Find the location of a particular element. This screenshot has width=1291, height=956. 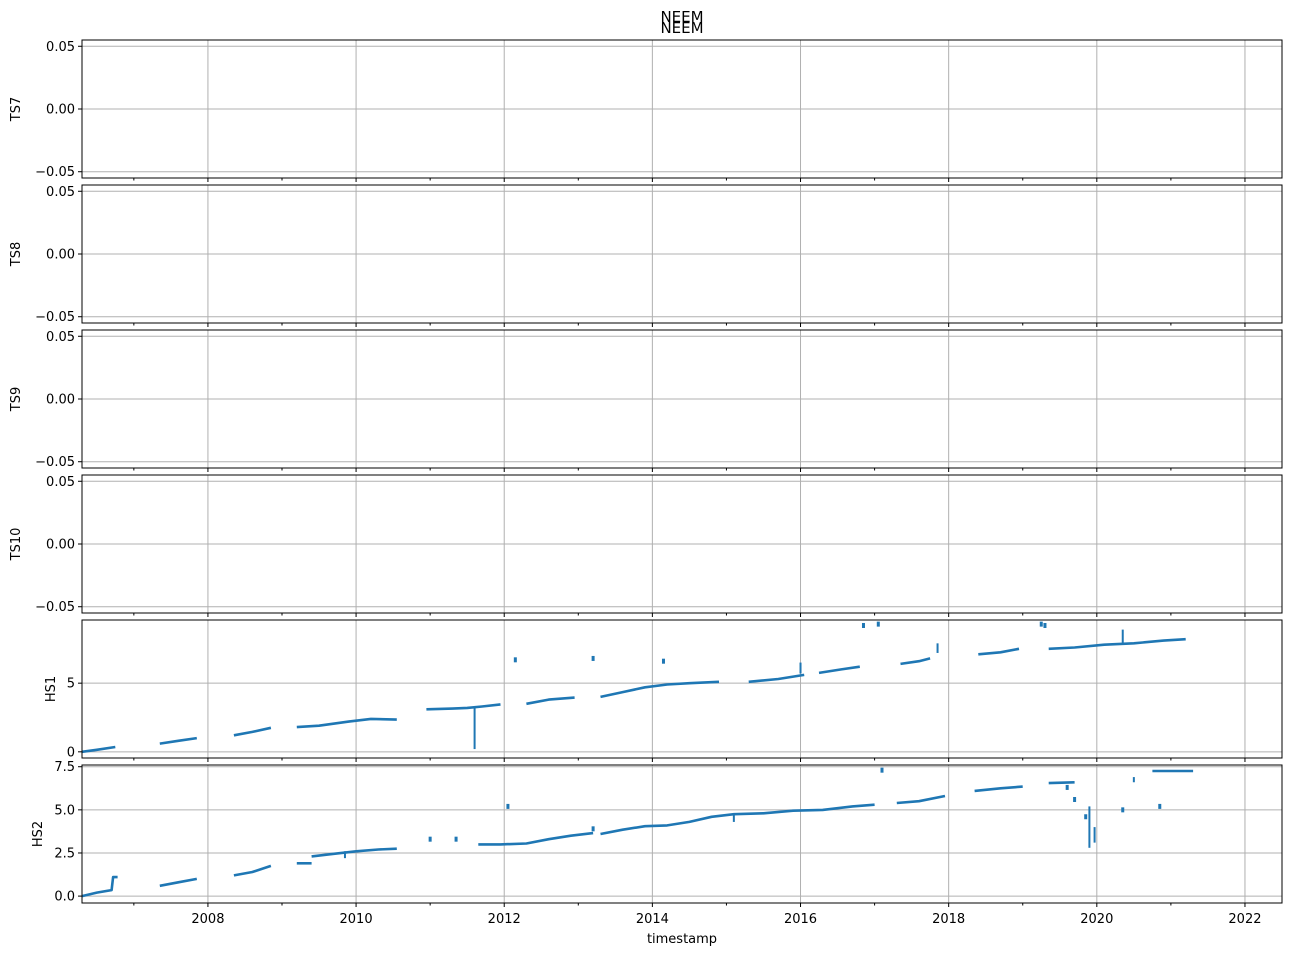

x-tick-label: 2022 is located at coordinates (1244, 919).